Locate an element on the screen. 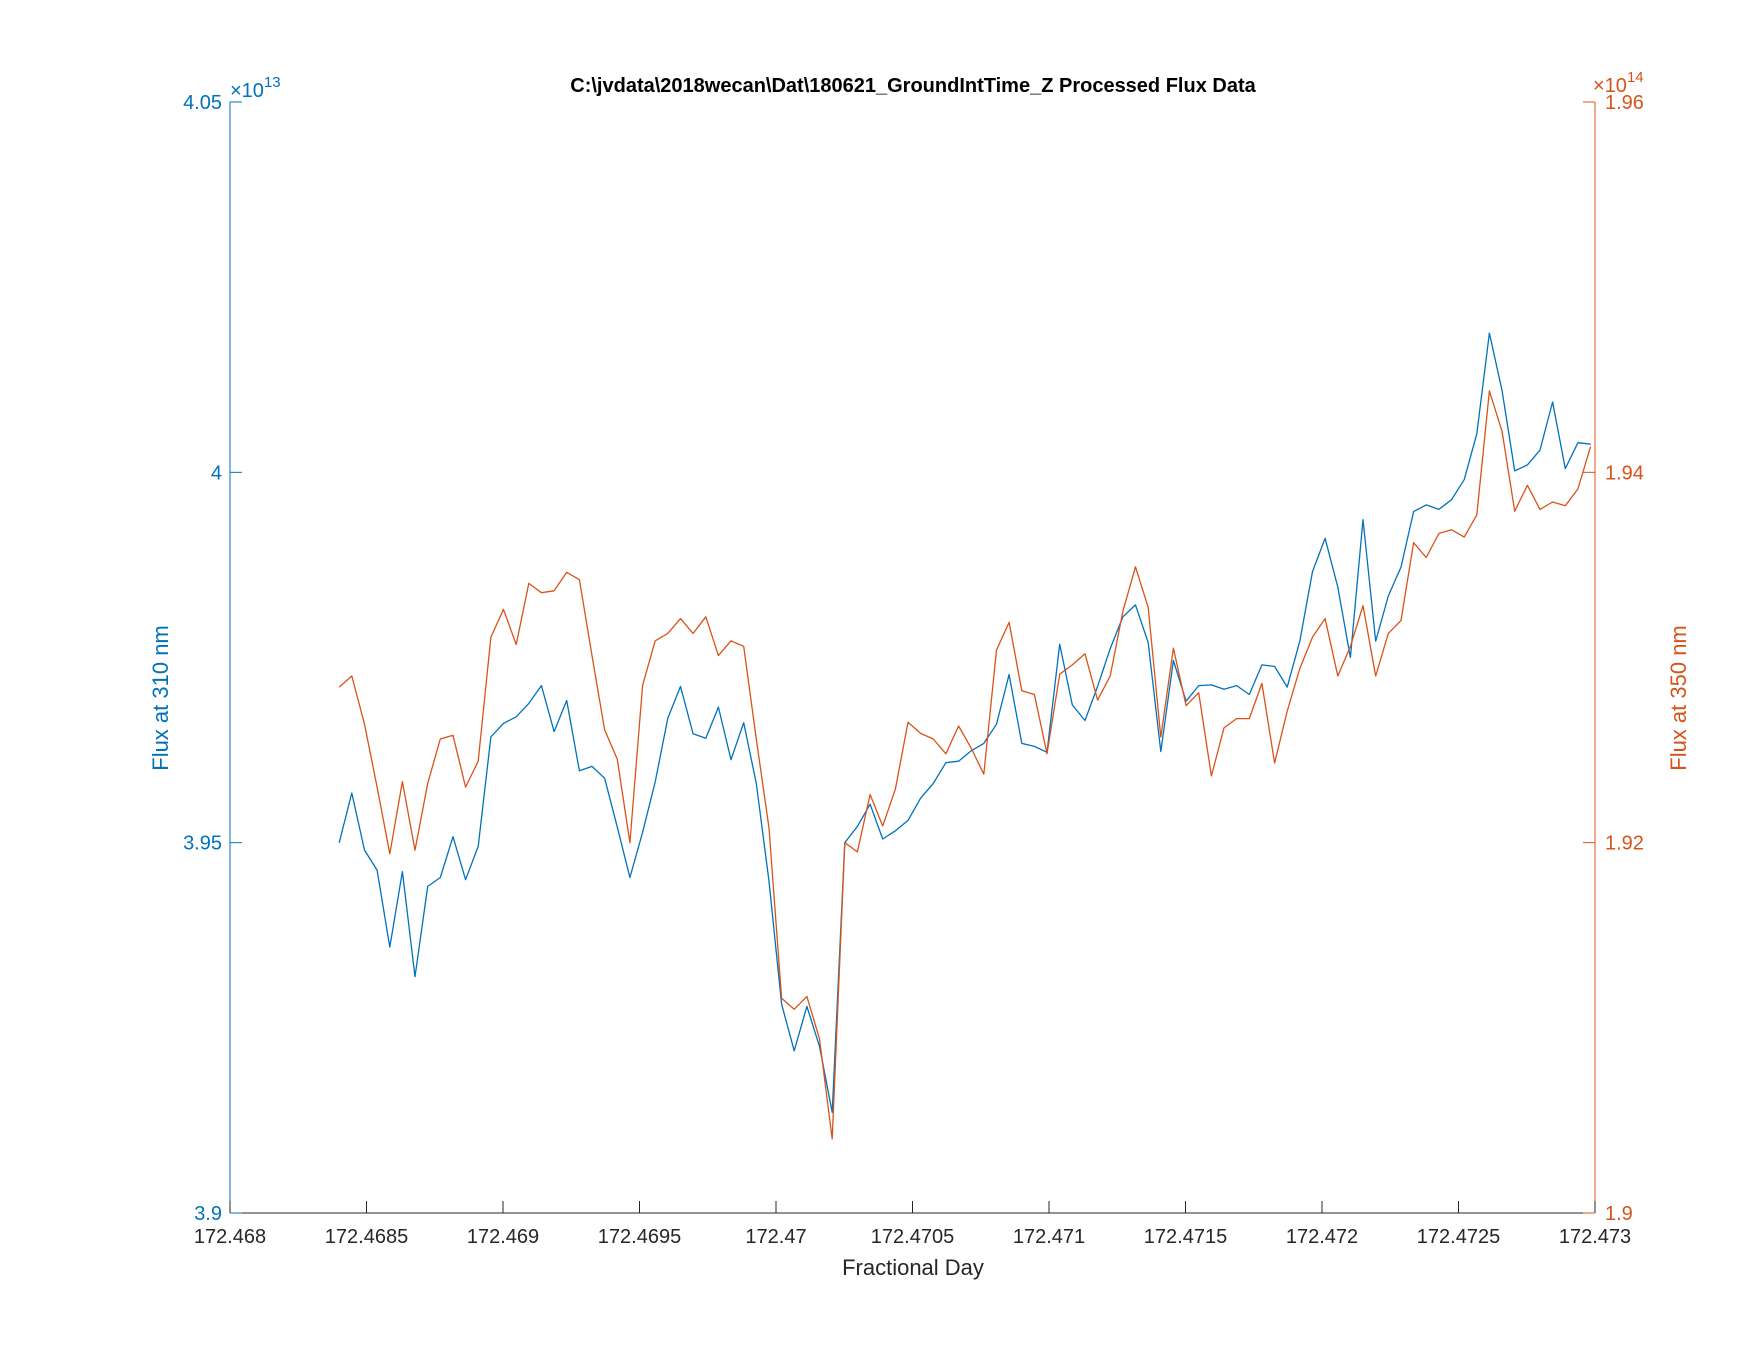 The height and width of the screenshot is (1356, 1756). x-tick-label: 172.4685 is located at coordinates (366, 1237).